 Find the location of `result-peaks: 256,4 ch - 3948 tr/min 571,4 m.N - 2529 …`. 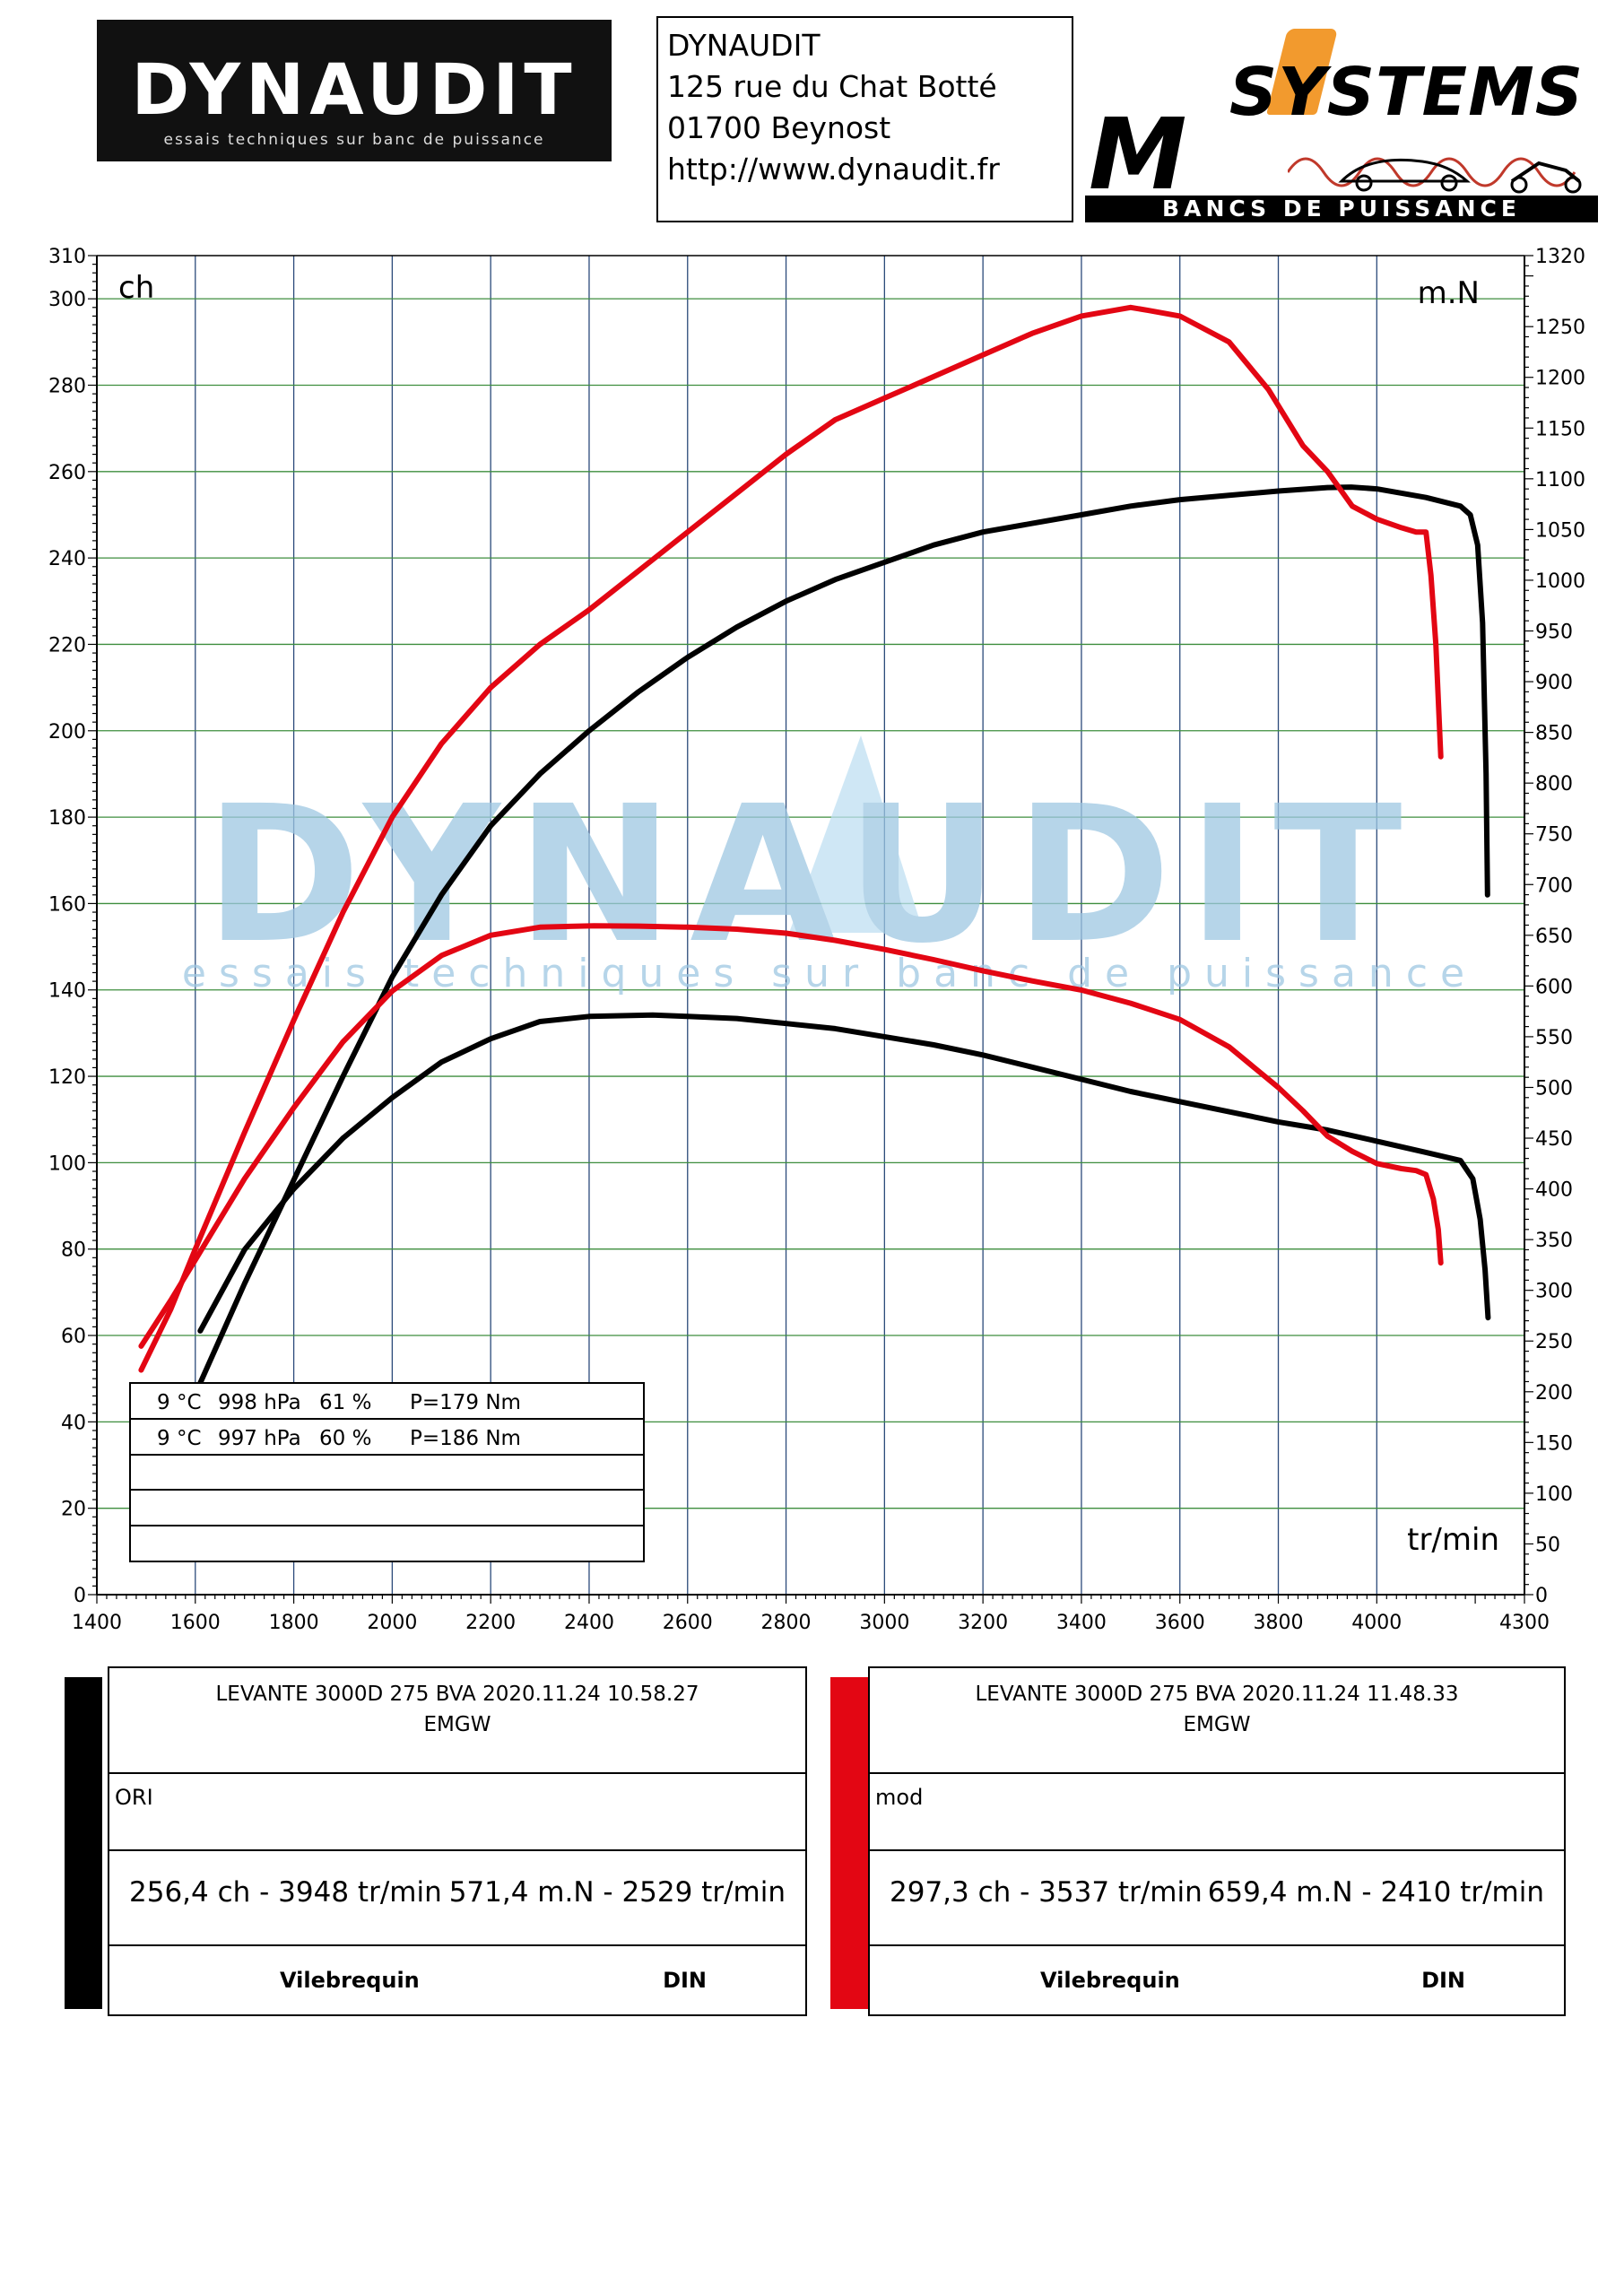

result-peaks: 256,4 ch - 3948 tr/min 571,4 m.N - 2529 … is located at coordinates (457, 1898).